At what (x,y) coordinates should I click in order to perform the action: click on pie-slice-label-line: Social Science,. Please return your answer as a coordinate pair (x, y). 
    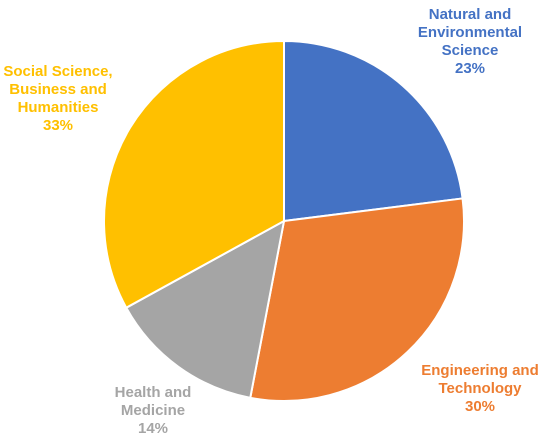
    Looking at the image, I should click on (57, 71).